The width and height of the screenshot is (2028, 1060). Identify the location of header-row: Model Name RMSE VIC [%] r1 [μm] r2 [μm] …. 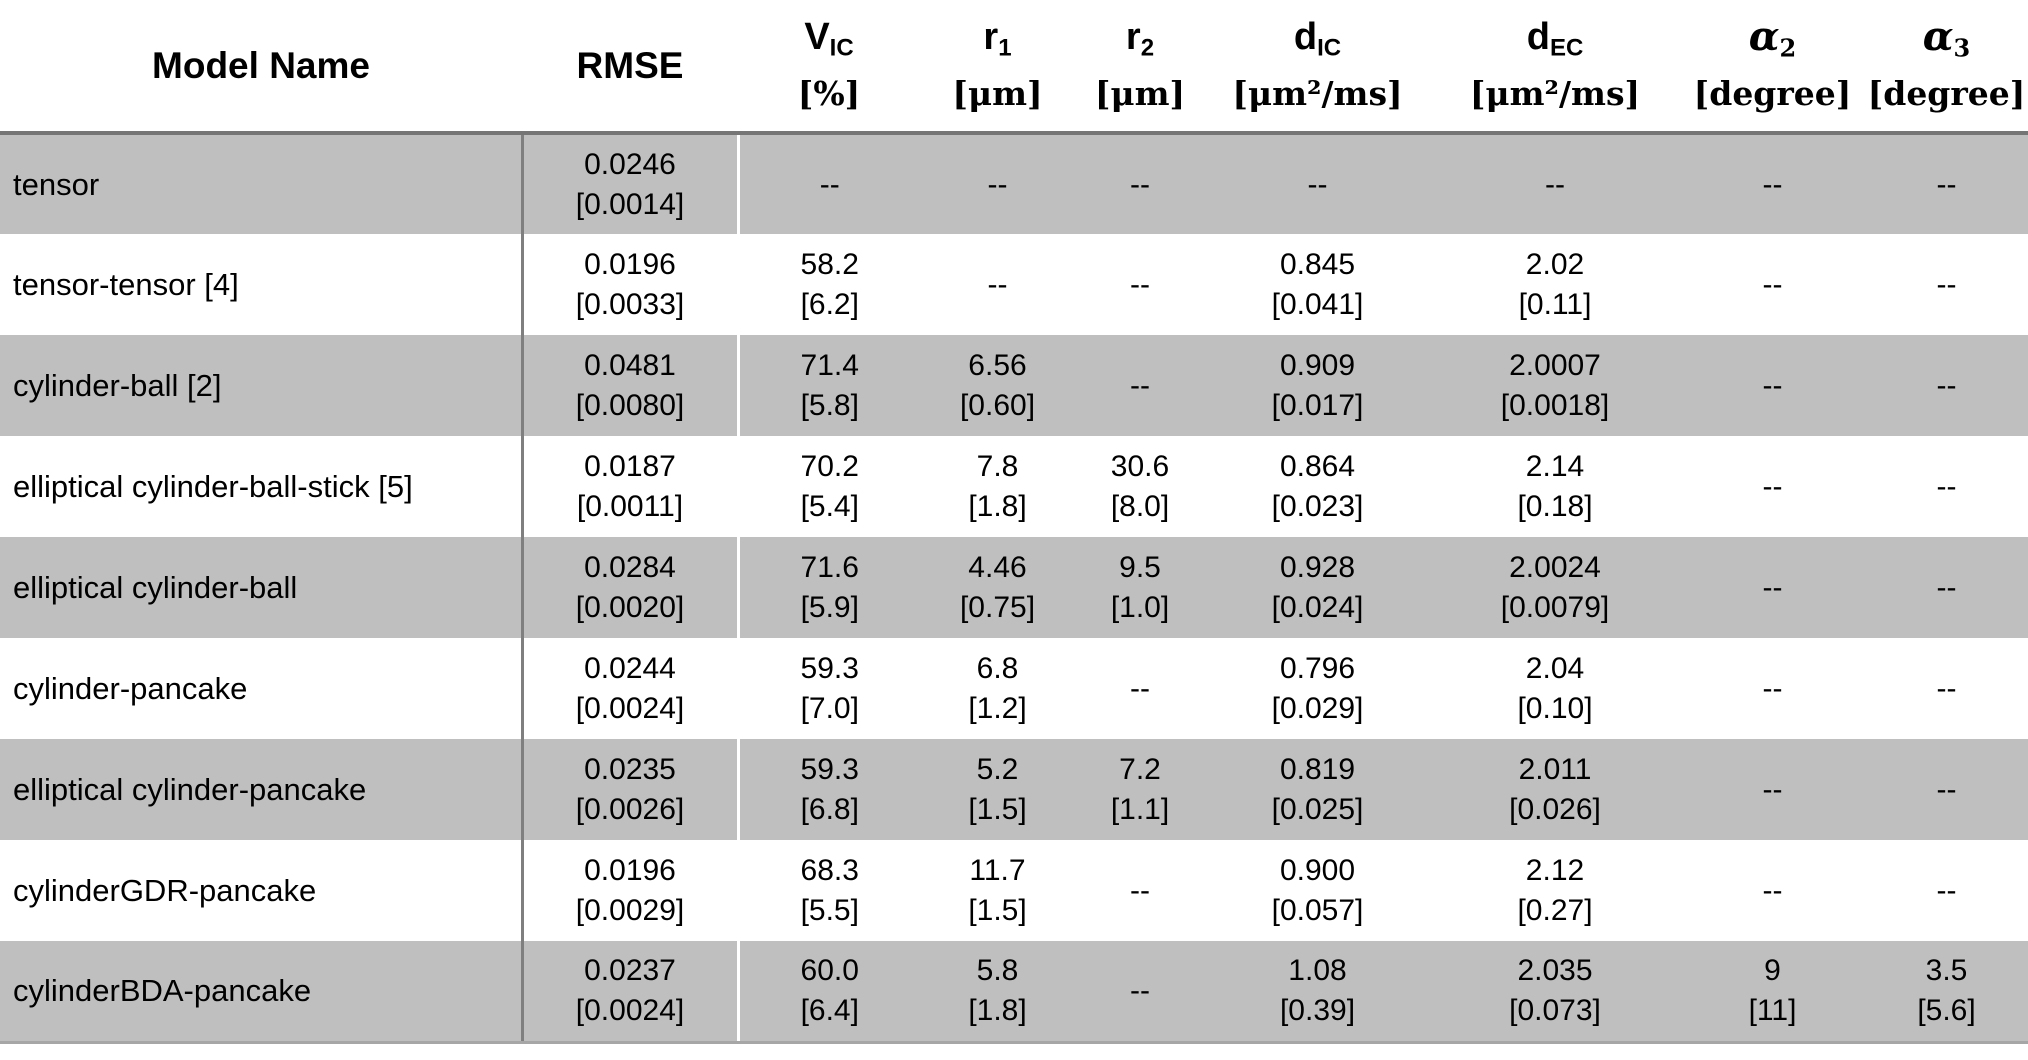
(1014, 67).